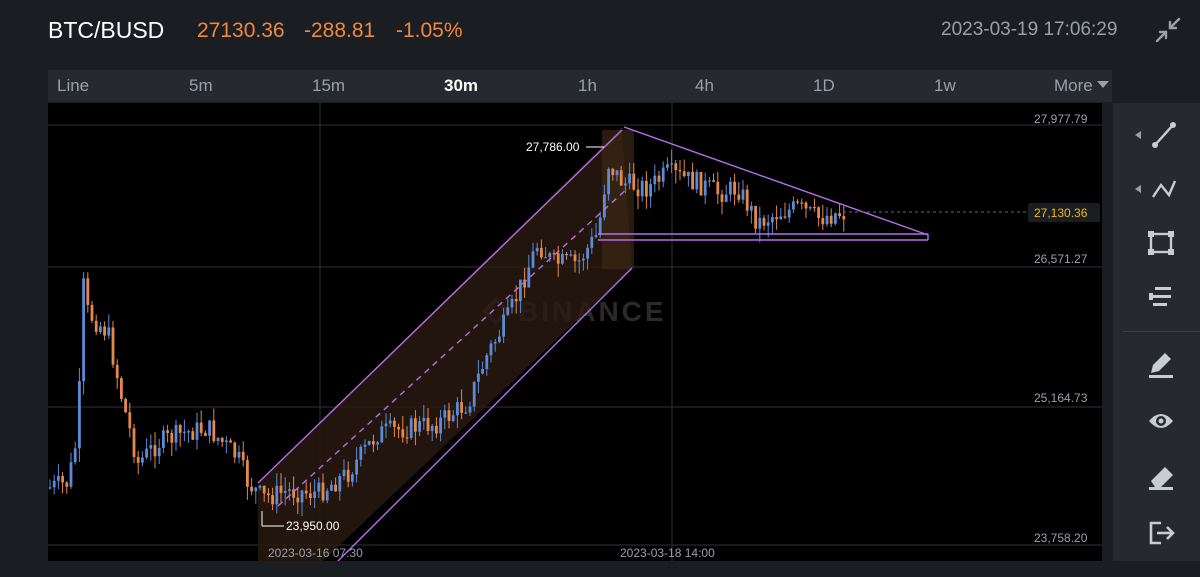  Describe the element at coordinates (1156, 243) in the screenshot. I see `rectangle-tool` at that location.